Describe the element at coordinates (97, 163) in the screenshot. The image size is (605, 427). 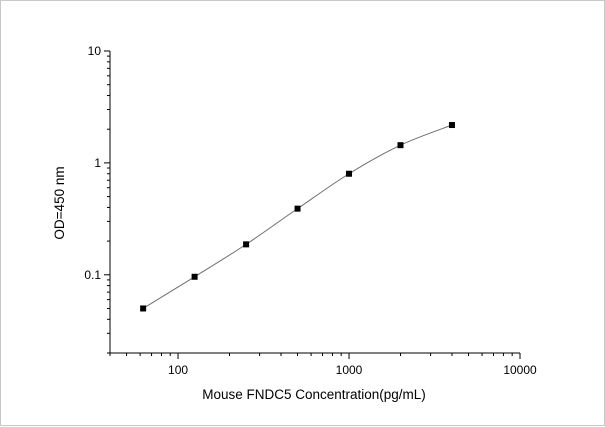
I see `y-tick-label: 1` at that location.